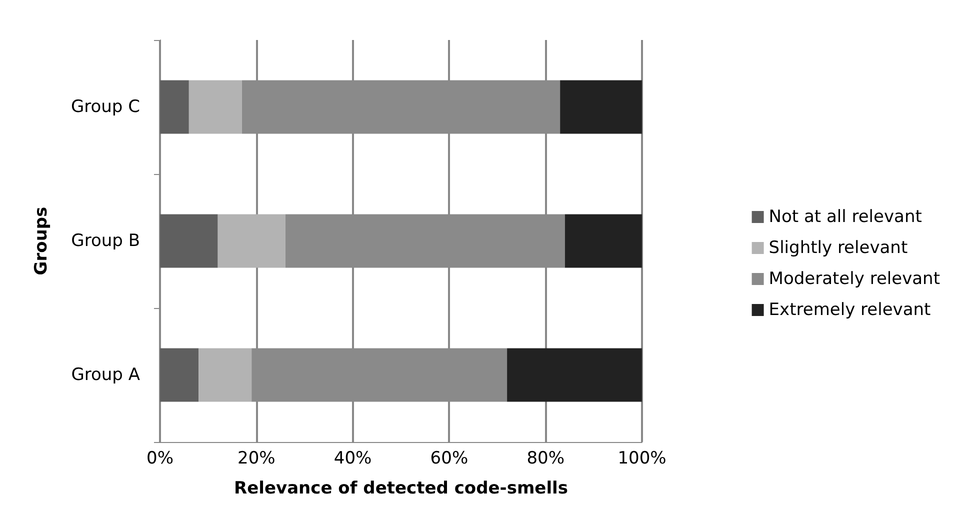 This screenshot has height=527, width=960. I want to click on legend-label: Moderately relevant, so click(854, 279).